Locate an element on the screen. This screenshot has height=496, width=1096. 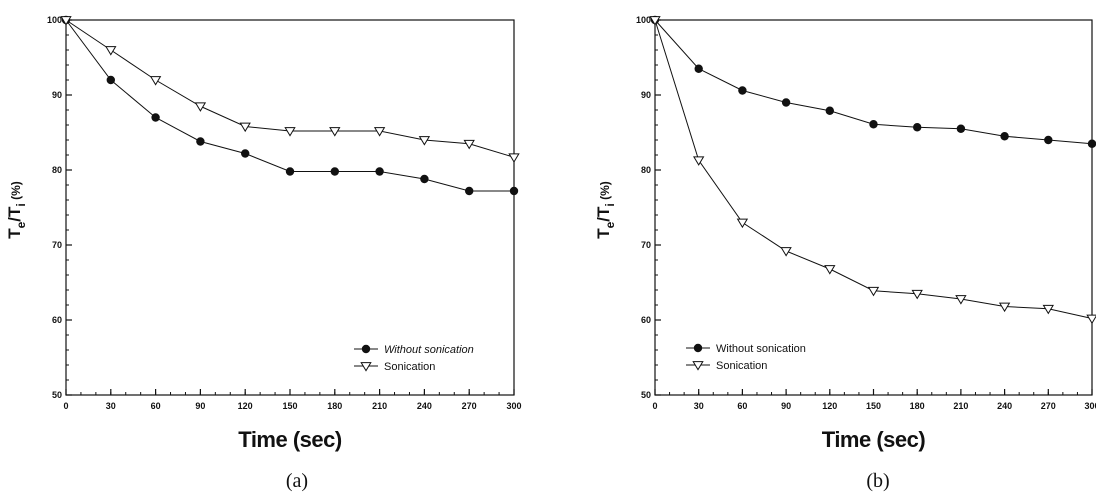
series-line-without-sonication is located at coordinates (289, 105).